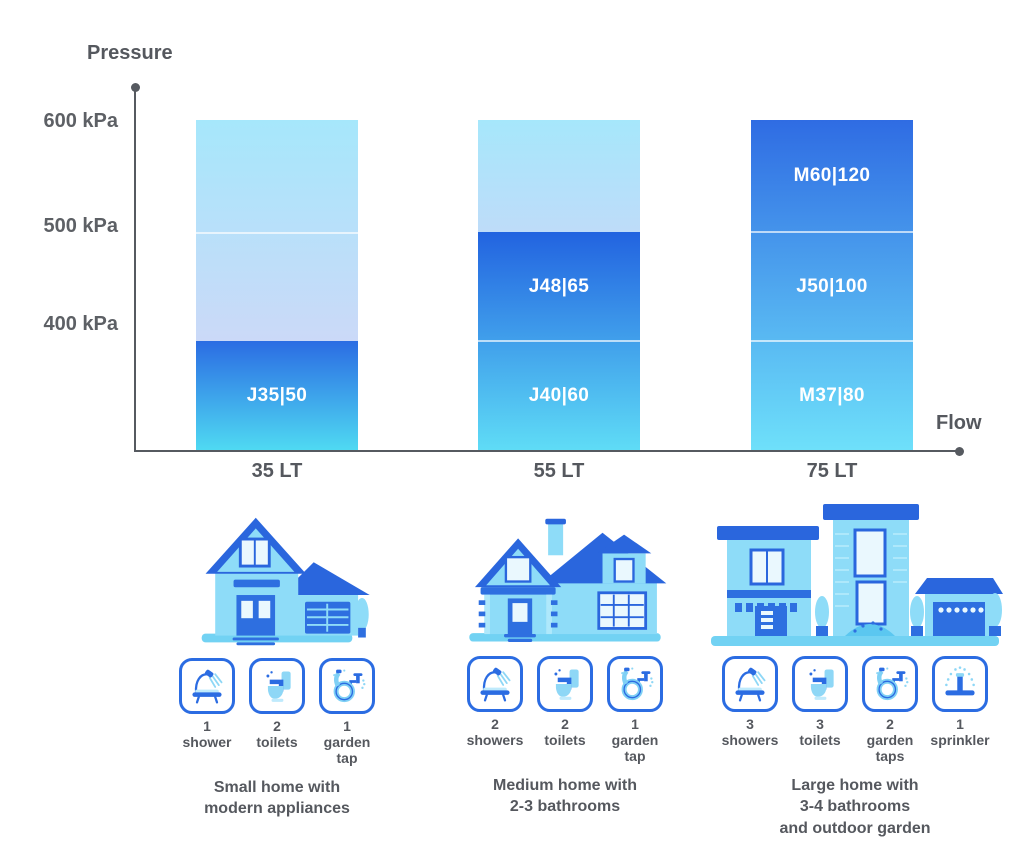  I want to click on medium-home-fixtures: 2 showers 2 toilets 1 garden tap, so click(565, 710).